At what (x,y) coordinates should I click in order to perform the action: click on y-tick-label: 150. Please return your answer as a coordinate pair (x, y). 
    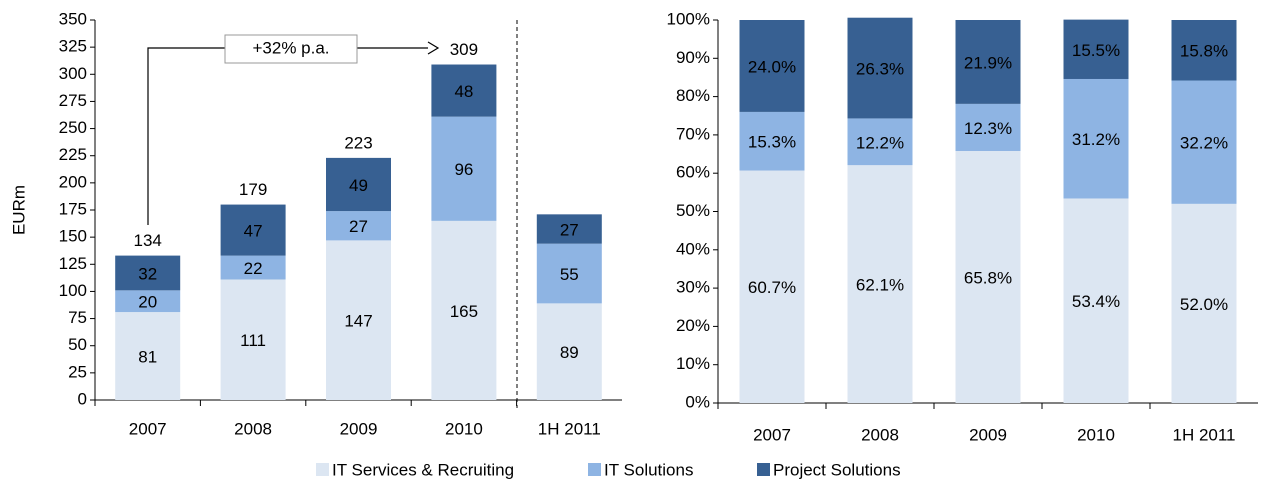
    Looking at the image, I should click on (73, 236).